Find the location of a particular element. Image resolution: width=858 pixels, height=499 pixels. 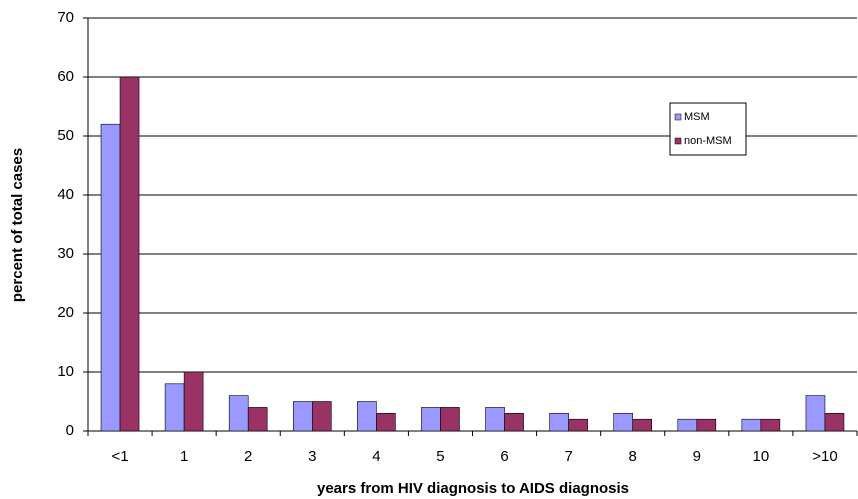

y-axis-title: percent of total cases is located at coordinates (17, 225).